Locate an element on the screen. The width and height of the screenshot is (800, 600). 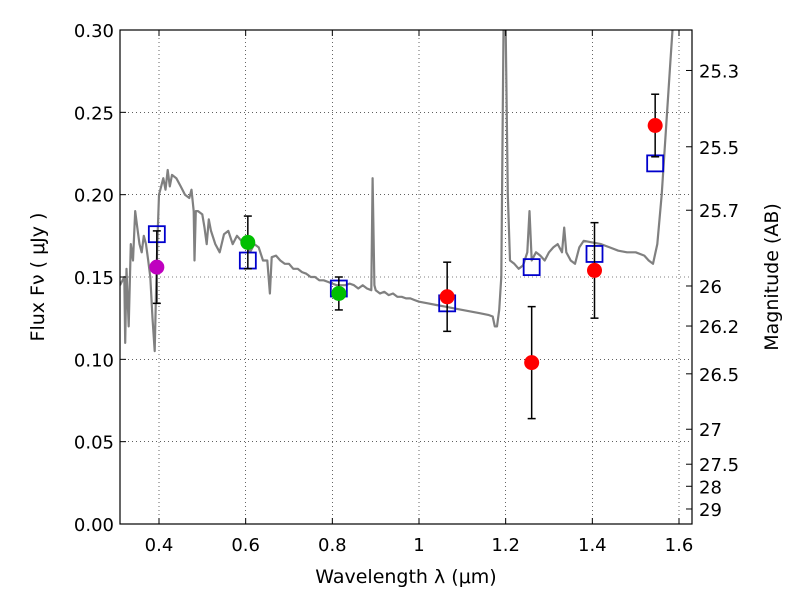
y2-axis-label: Magnitude (AB) is located at coordinates (772, 277).